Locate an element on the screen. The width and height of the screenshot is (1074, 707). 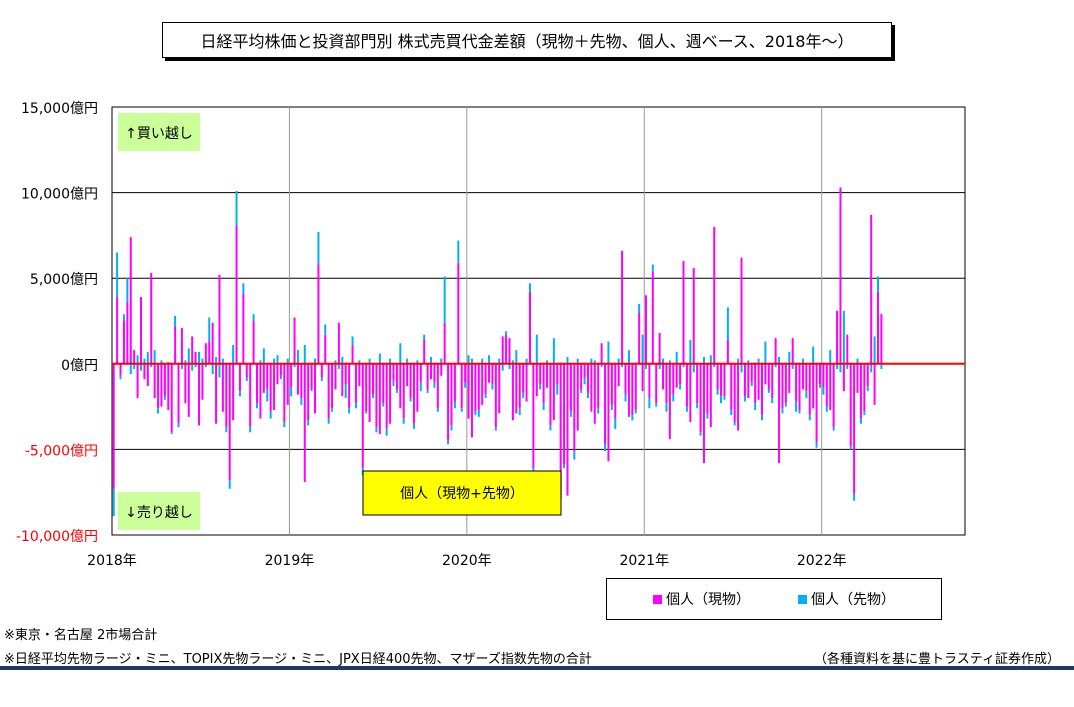
x-tick-label: 2021年 is located at coordinates (644, 561).